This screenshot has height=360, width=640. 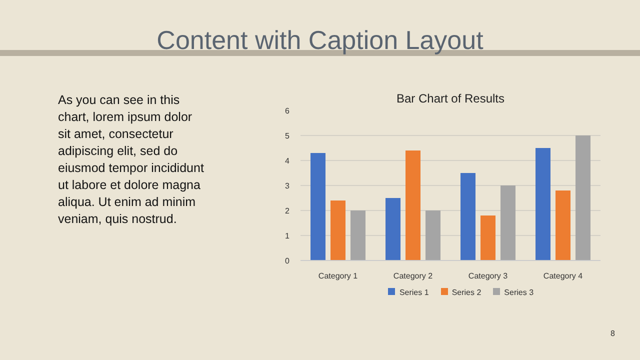 What do you see at coordinates (563, 276) in the screenshot?
I see `x-tick-label: Category 4` at bounding box center [563, 276].